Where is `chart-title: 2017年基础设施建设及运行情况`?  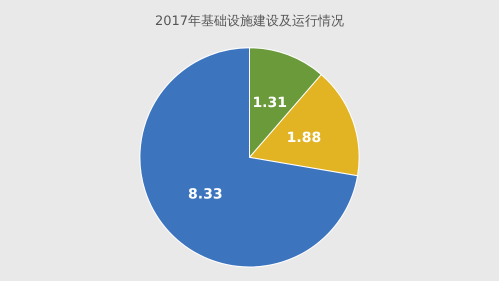 chart-title: 2017年基础设施建设及运行情况 is located at coordinates (249, 21).